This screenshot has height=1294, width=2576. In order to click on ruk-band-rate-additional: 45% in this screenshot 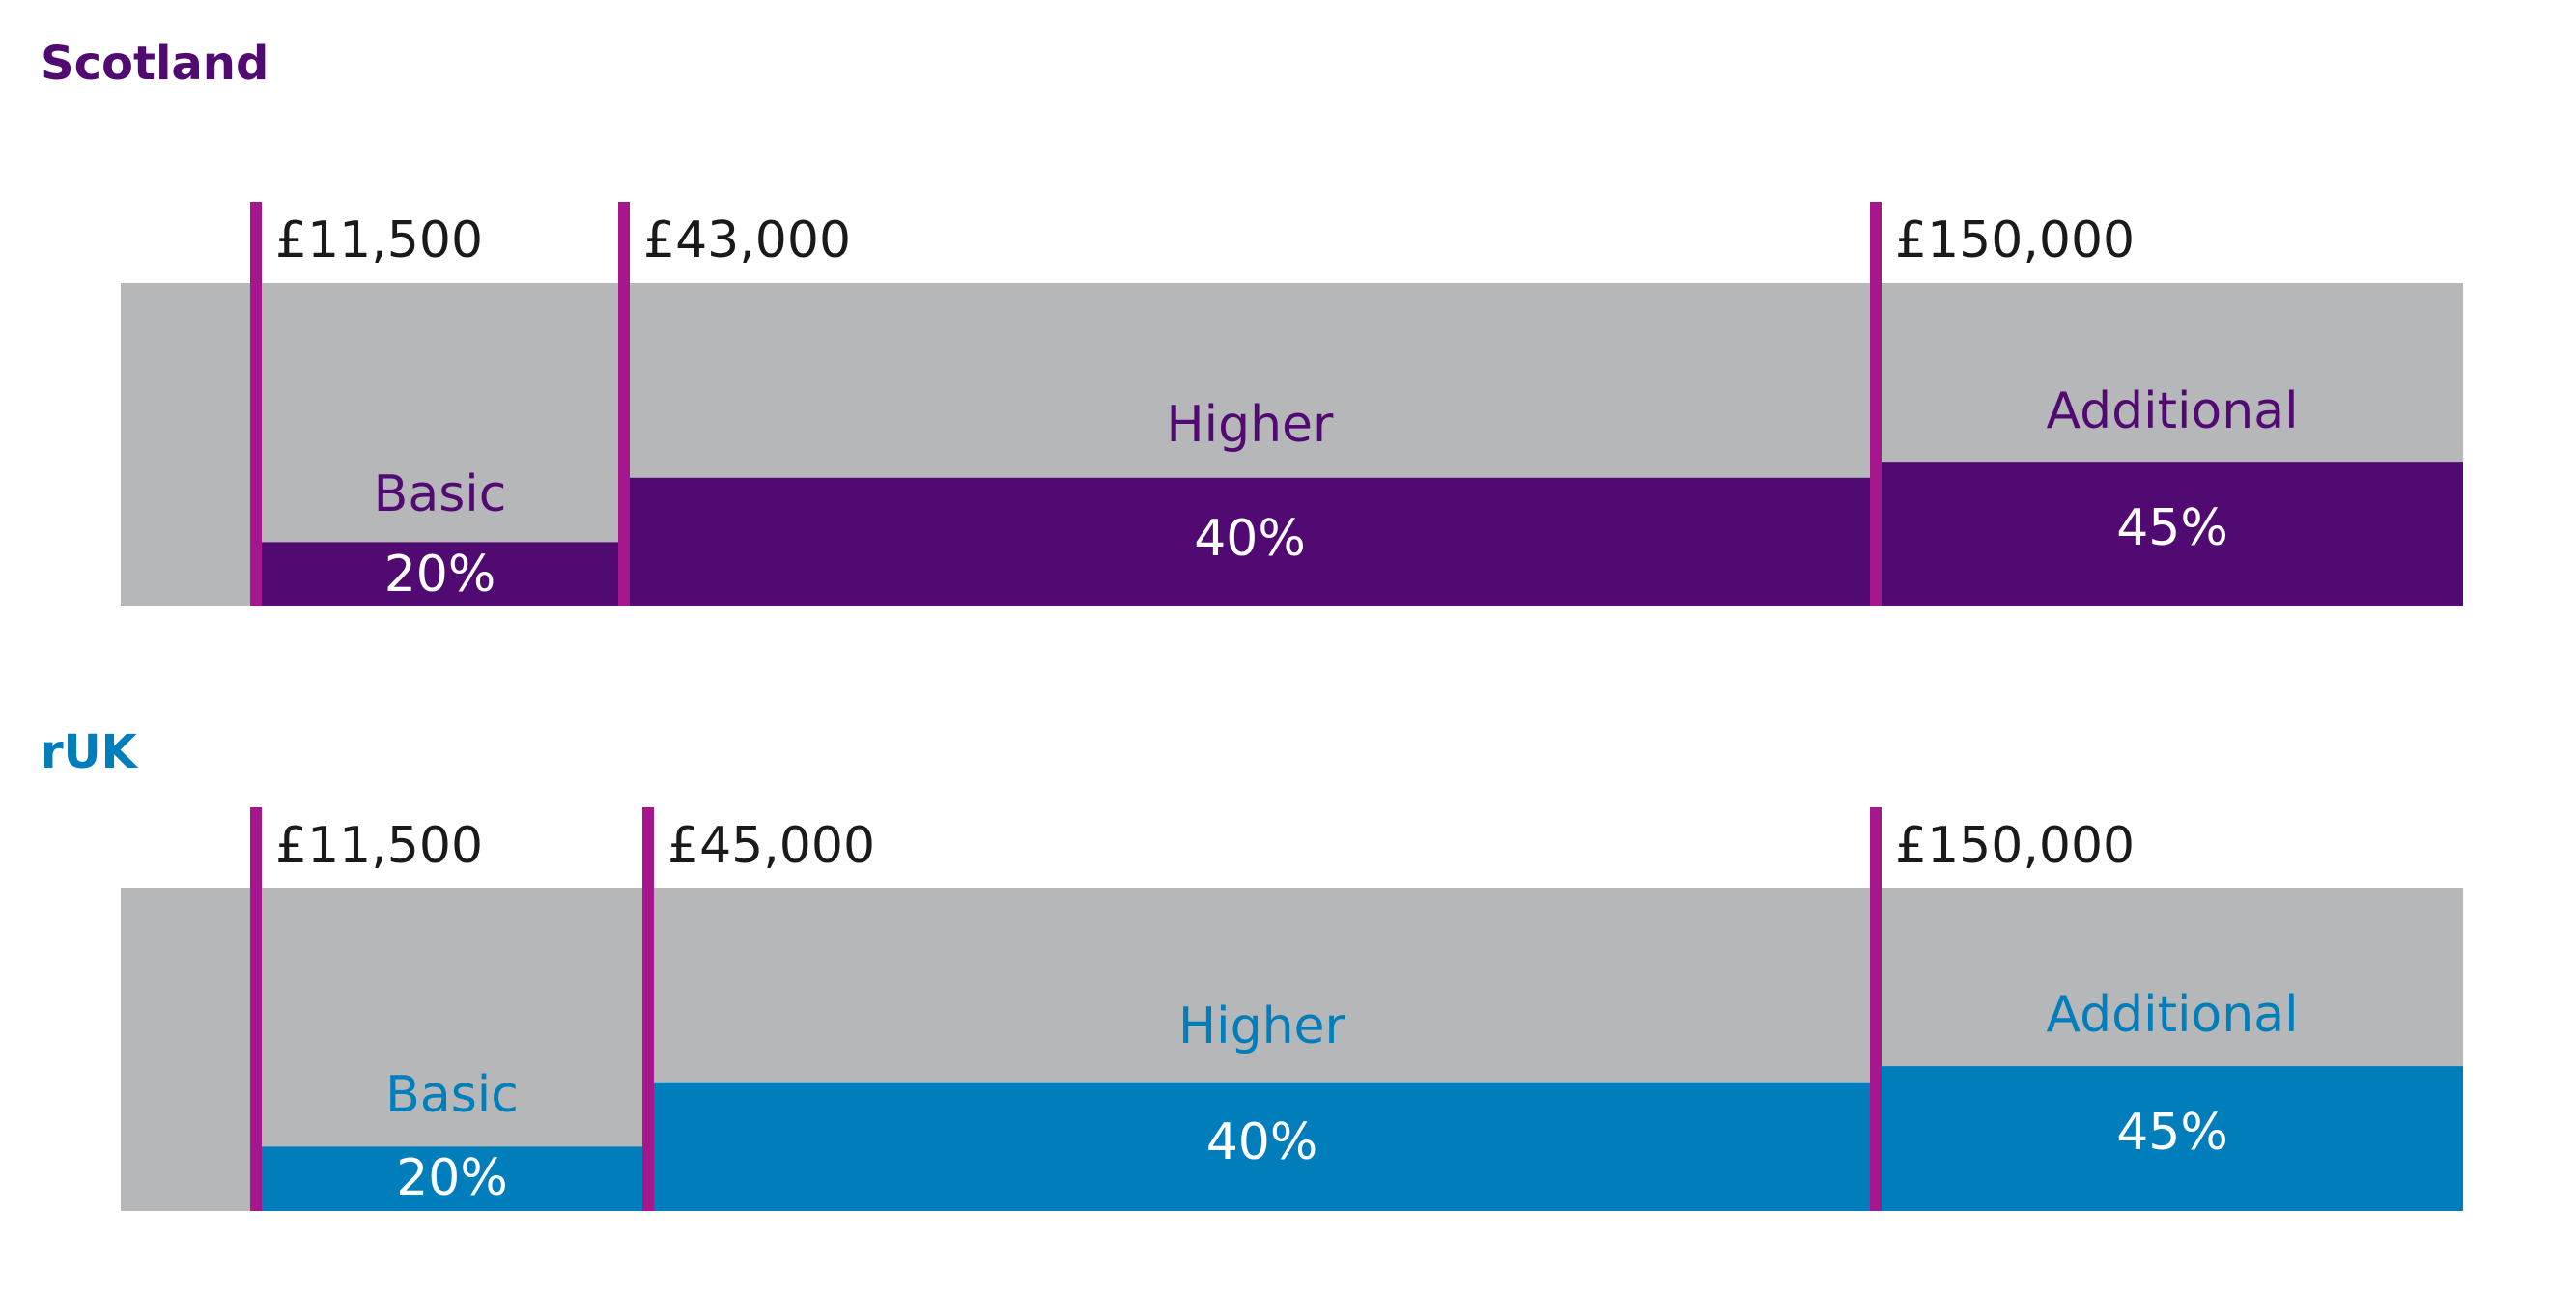, I will do `click(2172, 1133)`.